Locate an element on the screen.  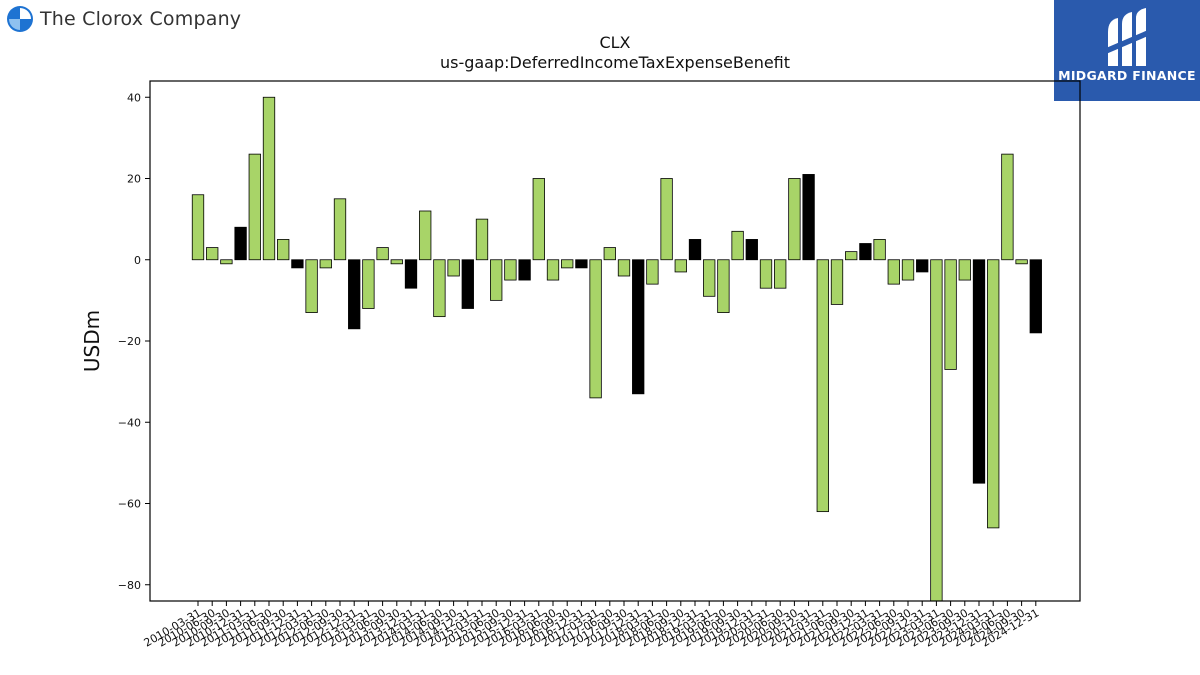
y-tick-label: 40 is located at coordinates (134, 97).